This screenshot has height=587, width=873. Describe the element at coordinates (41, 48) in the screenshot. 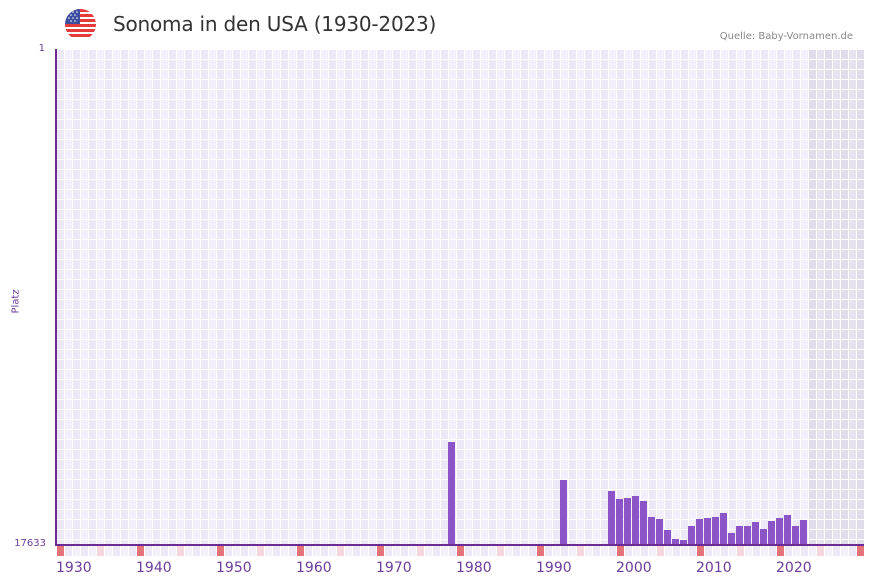

I see `y-tick-top: 1` at that location.